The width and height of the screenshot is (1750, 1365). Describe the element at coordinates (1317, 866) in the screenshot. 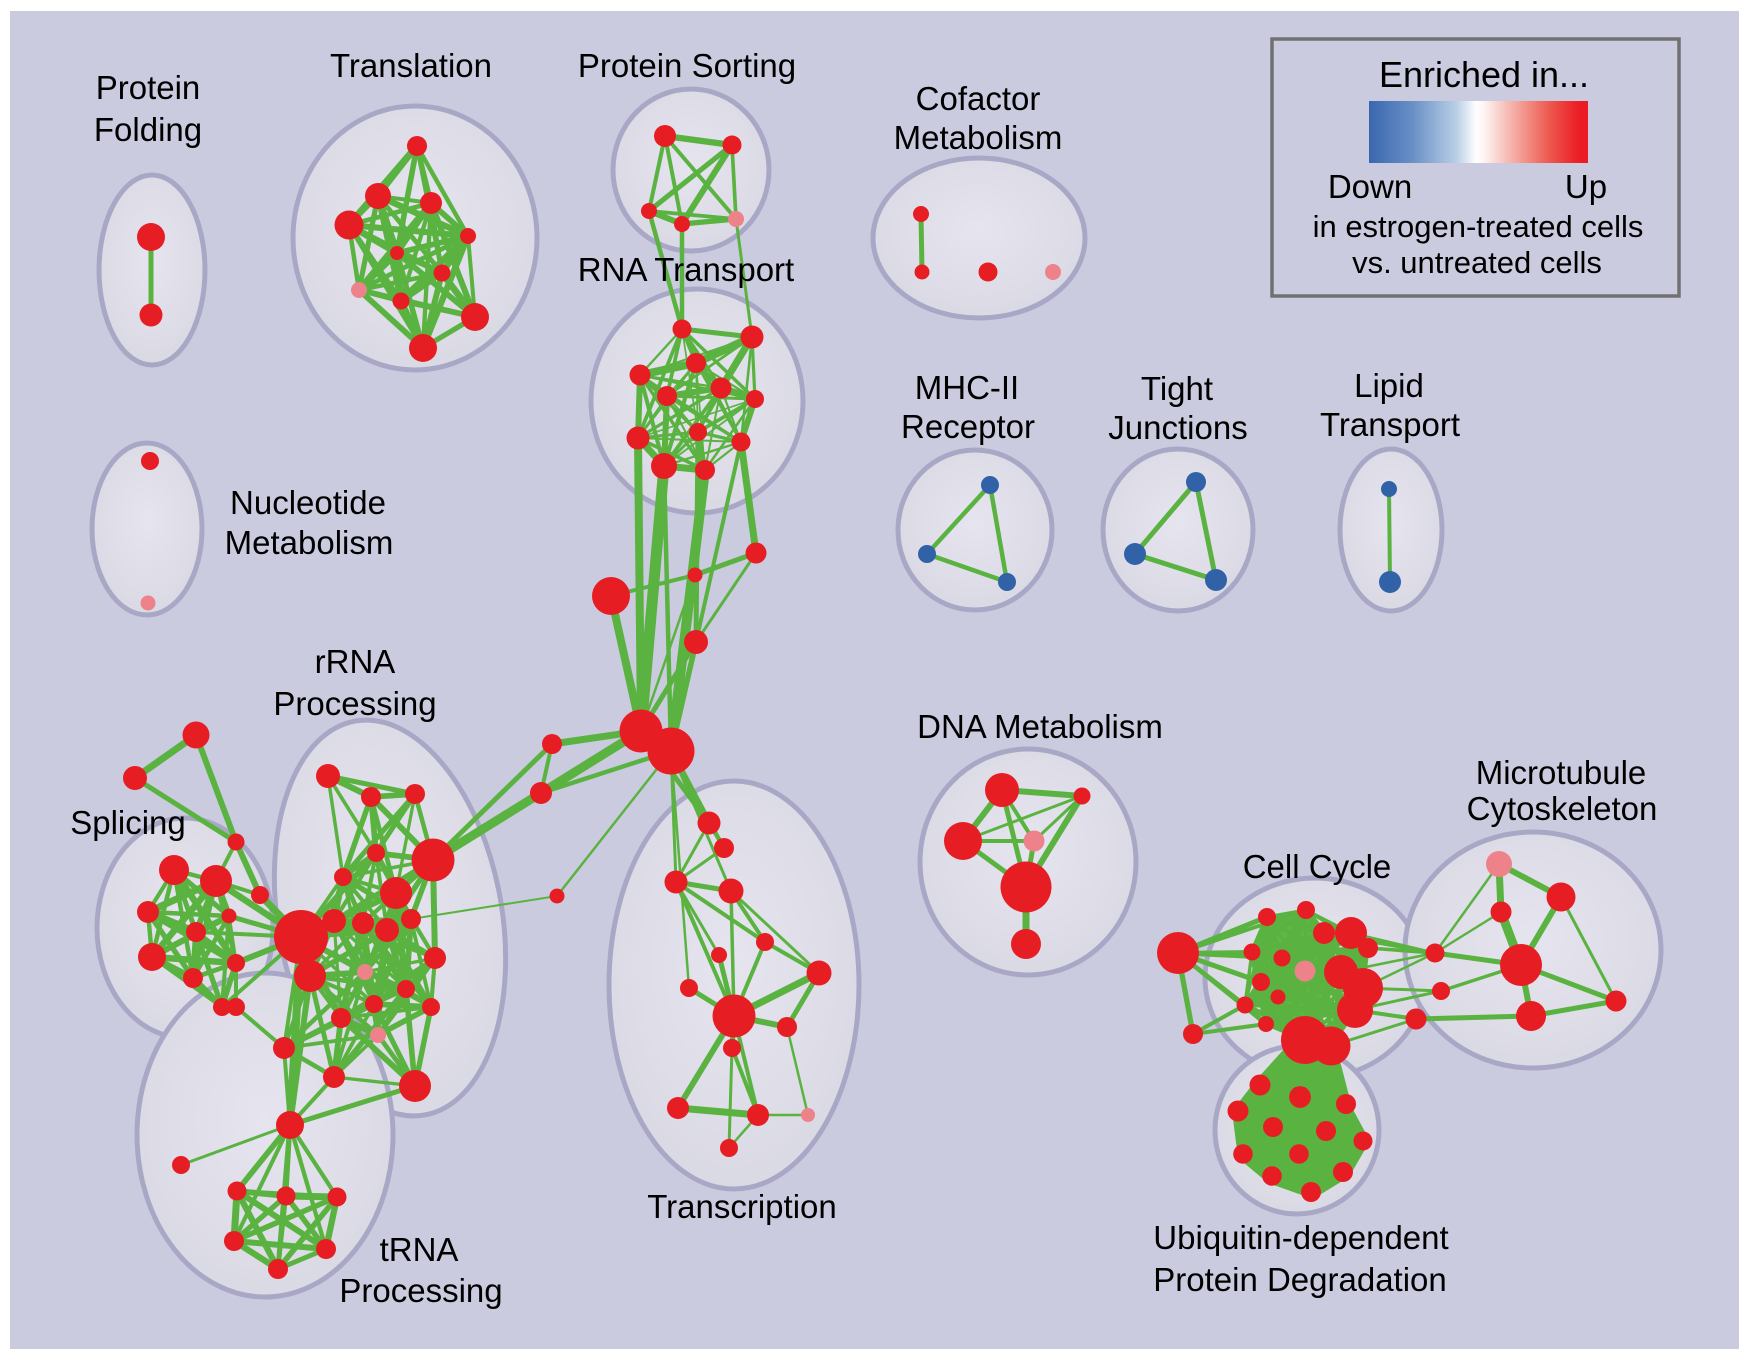

I see `svg-text: Cell Cycle` at that location.